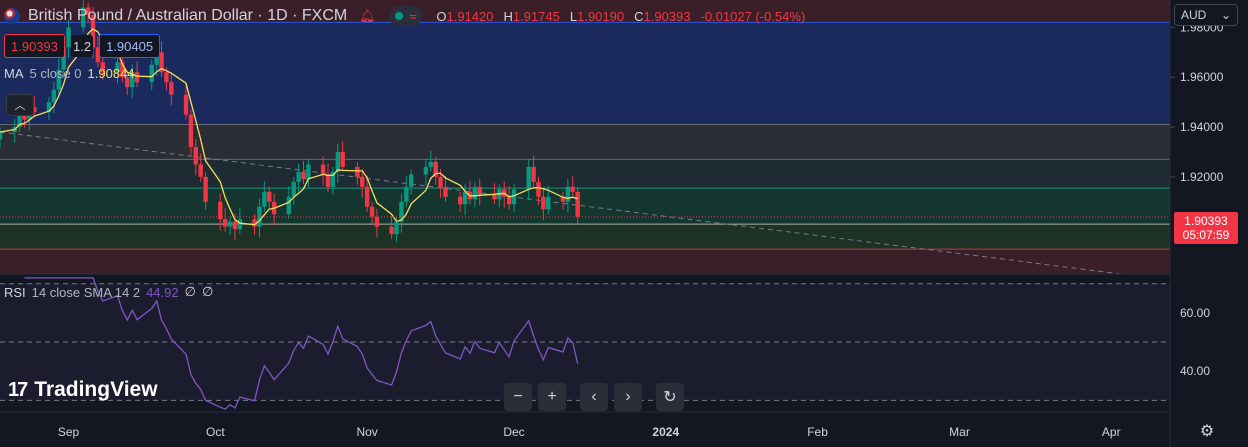  I want to click on time-tick-label: Apr, so click(1111, 432).